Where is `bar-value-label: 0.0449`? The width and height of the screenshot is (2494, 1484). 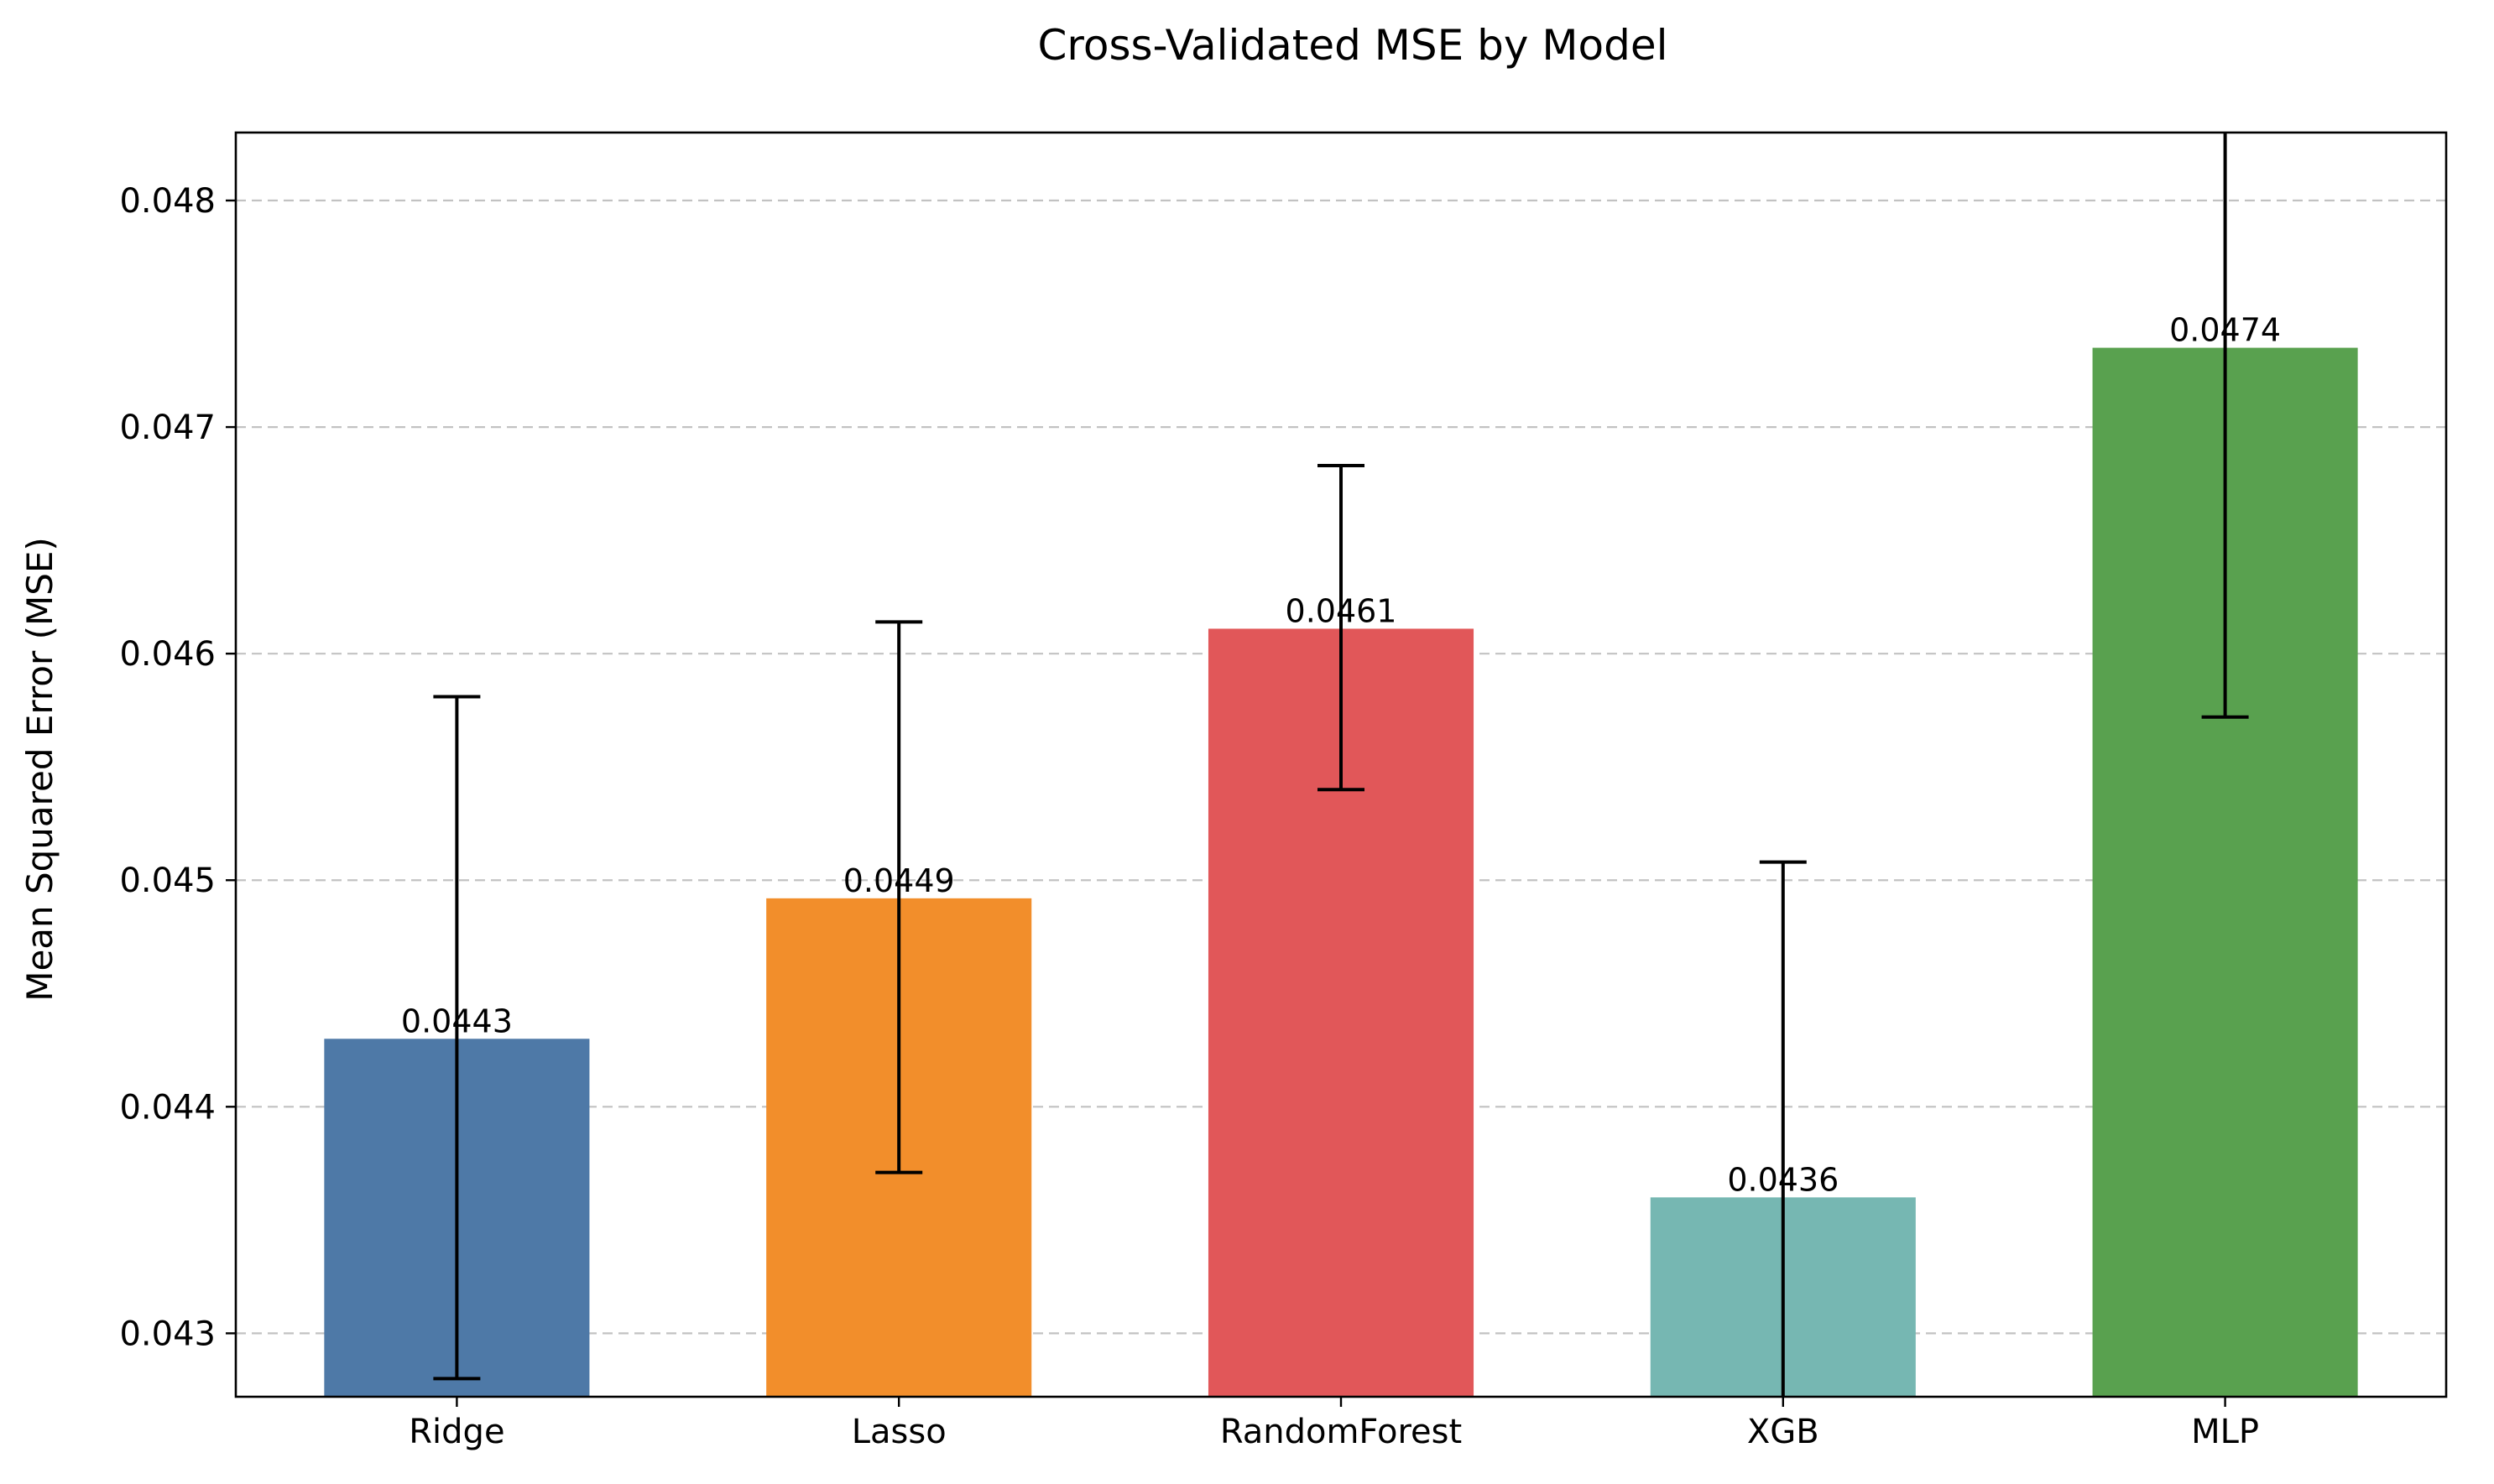 bar-value-label: 0.0449 is located at coordinates (899, 880).